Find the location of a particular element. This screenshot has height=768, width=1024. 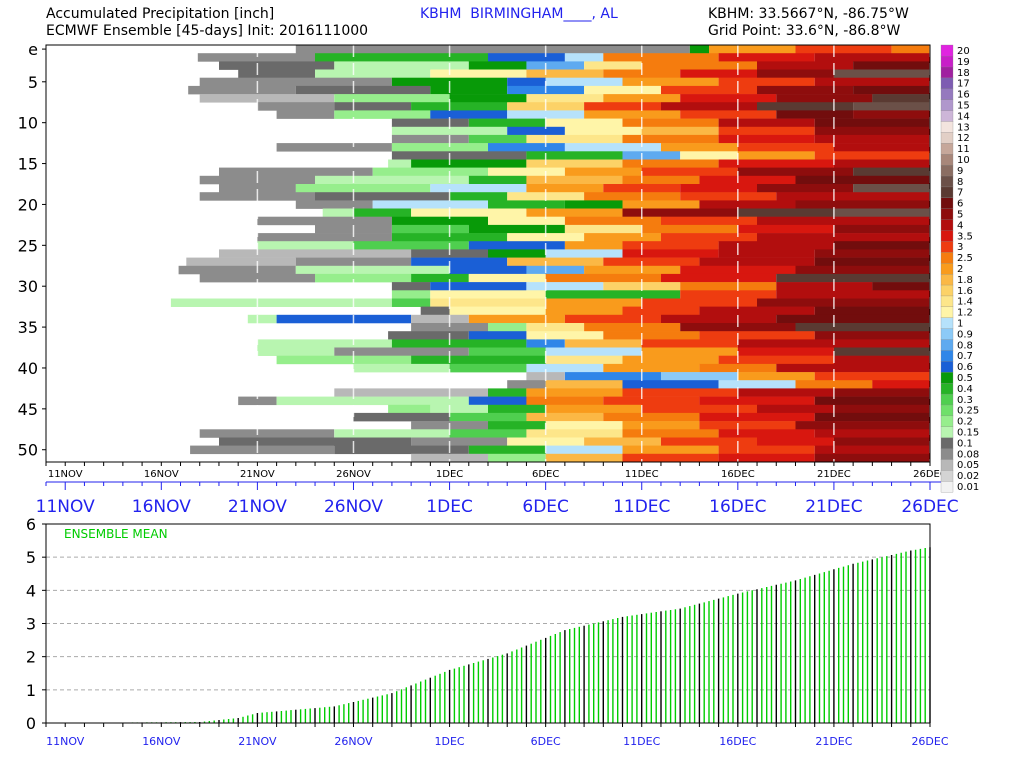

x-tick-label: 16NOV is located at coordinates (161, 474).